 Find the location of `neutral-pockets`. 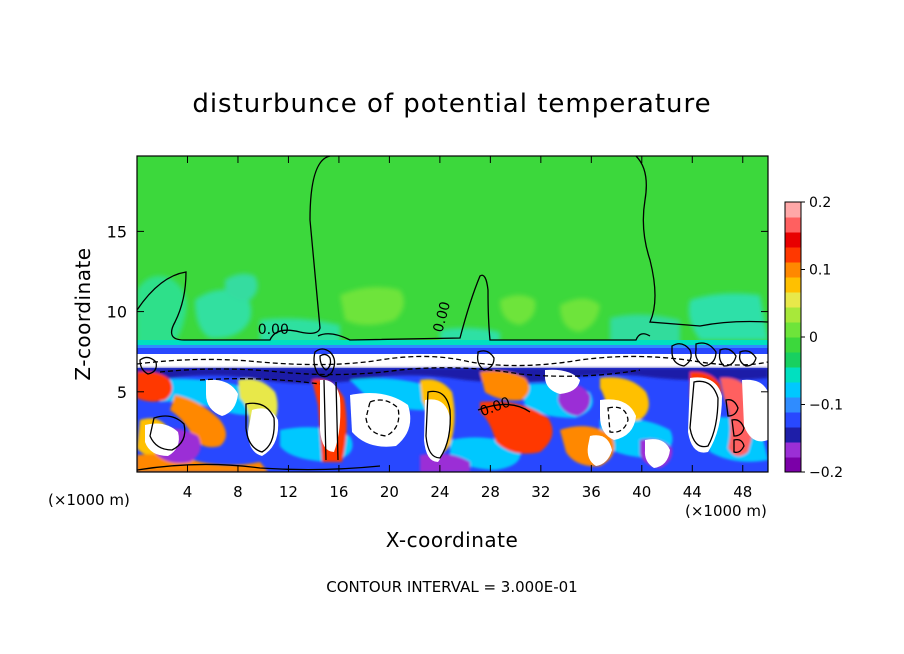

neutral-pockets is located at coordinates (456, 418).